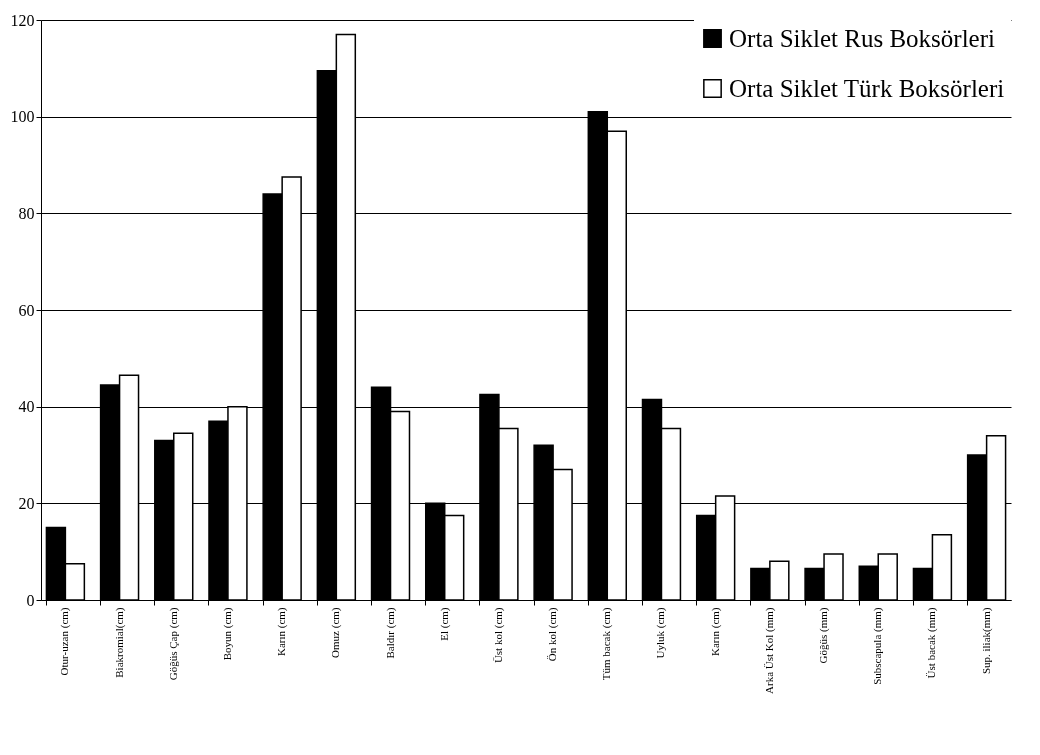 The width and height of the screenshot is (1040, 755). I want to click on x-tick-label: Subscapula (mm), so click(878, 646).